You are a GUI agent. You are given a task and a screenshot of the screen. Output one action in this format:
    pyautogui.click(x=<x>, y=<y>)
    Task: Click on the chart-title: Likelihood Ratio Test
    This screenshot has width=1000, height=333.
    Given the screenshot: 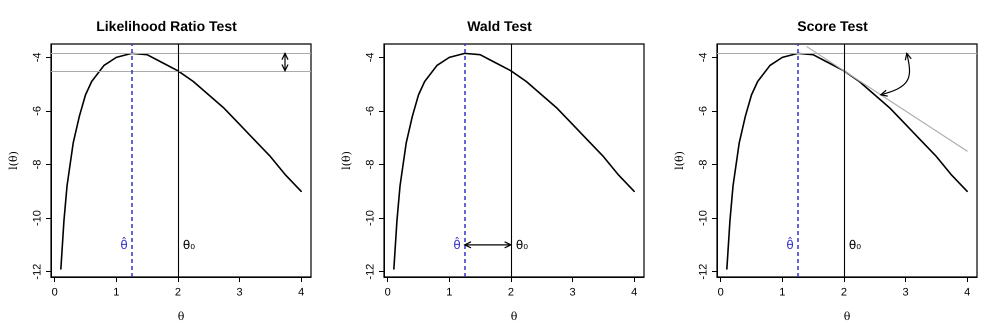 What is the action you would take?
    pyautogui.click(x=167, y=26)
    